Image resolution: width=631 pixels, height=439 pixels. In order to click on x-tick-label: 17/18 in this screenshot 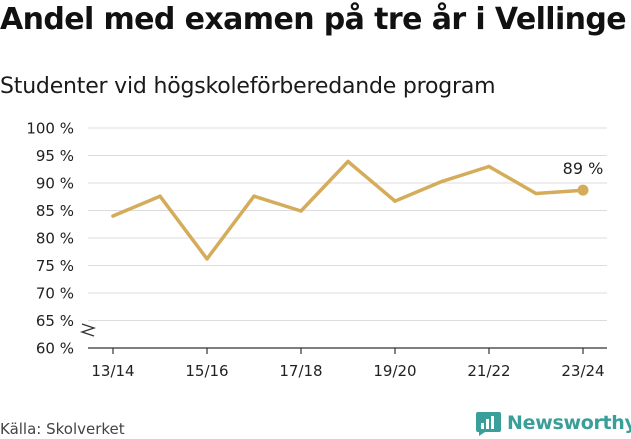, I will do `click(300, 371)`.